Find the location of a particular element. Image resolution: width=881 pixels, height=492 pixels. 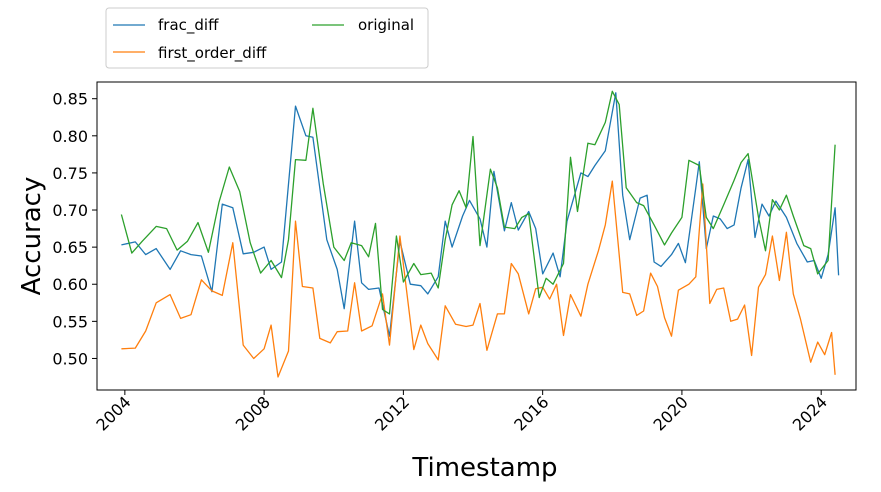

y-tick-label: 0.50 is located at coordinates (70, 358).